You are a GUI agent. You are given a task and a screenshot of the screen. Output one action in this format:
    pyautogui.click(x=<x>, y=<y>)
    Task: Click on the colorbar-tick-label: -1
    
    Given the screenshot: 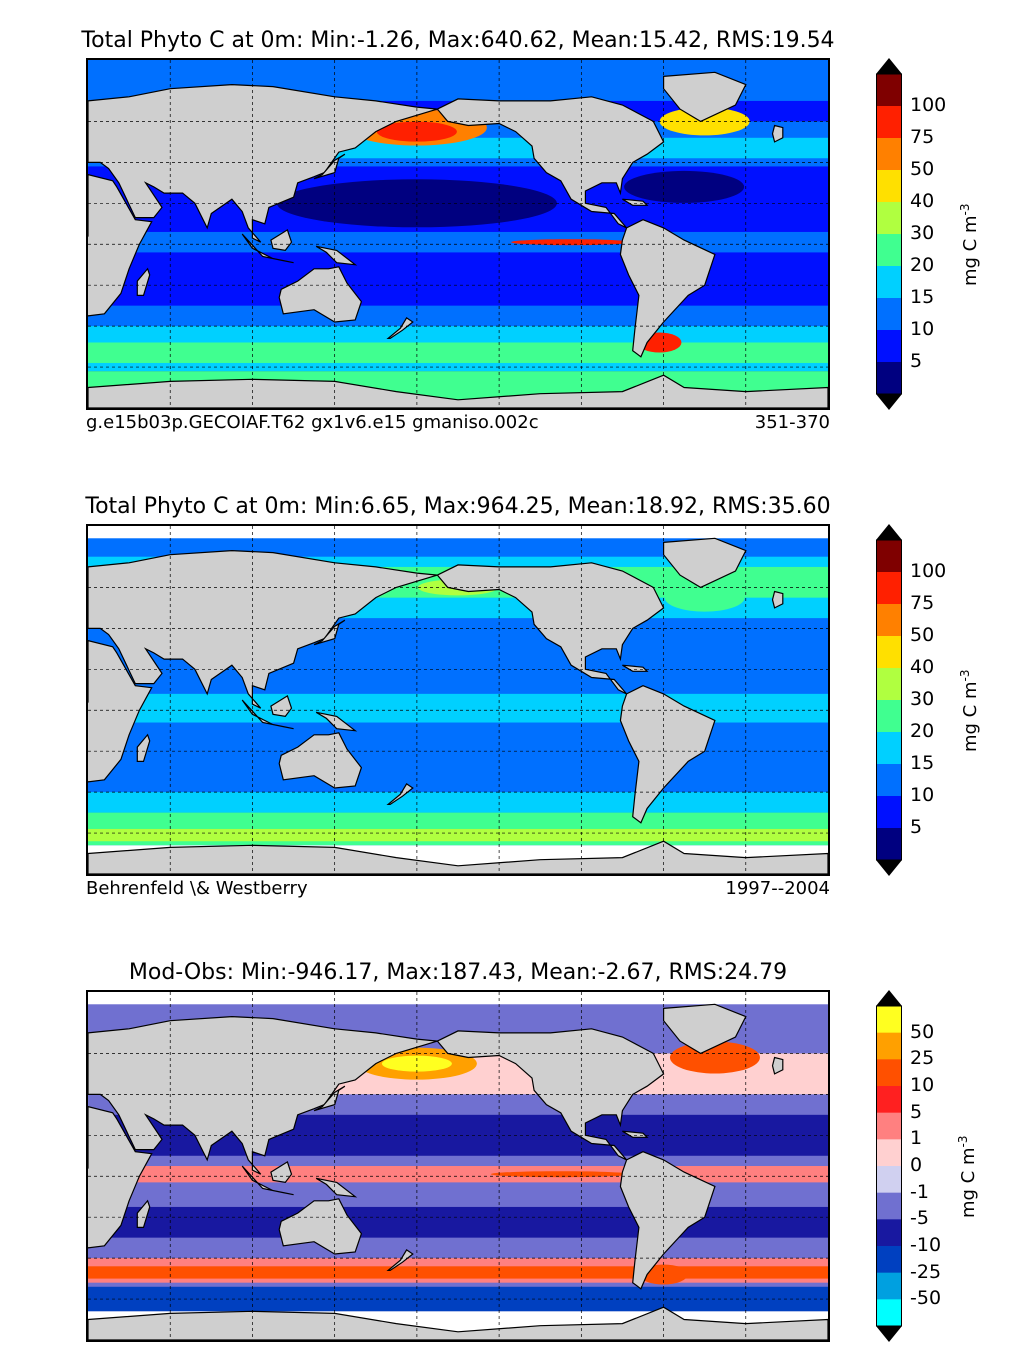 What is the action you would take?
    pyautogui.click(x=919, y=1191)
    